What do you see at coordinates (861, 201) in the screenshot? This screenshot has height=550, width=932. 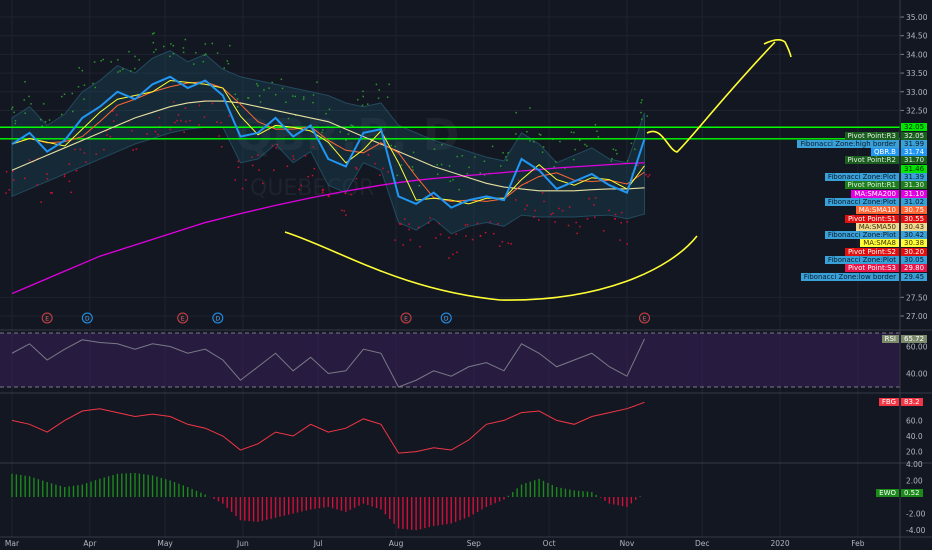 I see `price-label-name: Fibonacci Zone:Plot` at bounding box center [861, 201].